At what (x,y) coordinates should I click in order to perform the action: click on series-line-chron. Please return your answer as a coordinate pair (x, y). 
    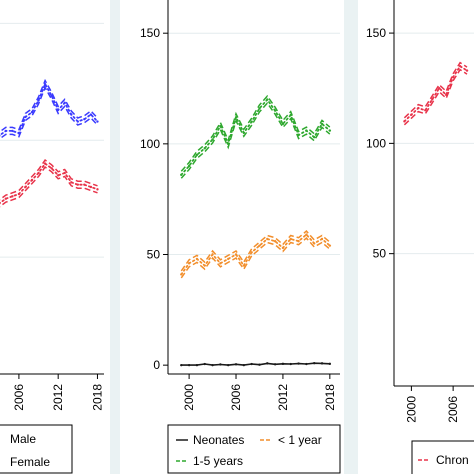
    Looking at the image, I should click on (435, 93).